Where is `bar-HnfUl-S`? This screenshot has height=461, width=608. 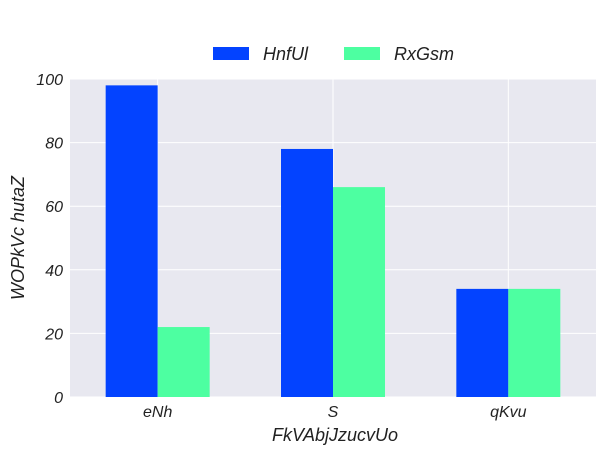
bar-HnfUl-S is located at coordinates (307, 272).